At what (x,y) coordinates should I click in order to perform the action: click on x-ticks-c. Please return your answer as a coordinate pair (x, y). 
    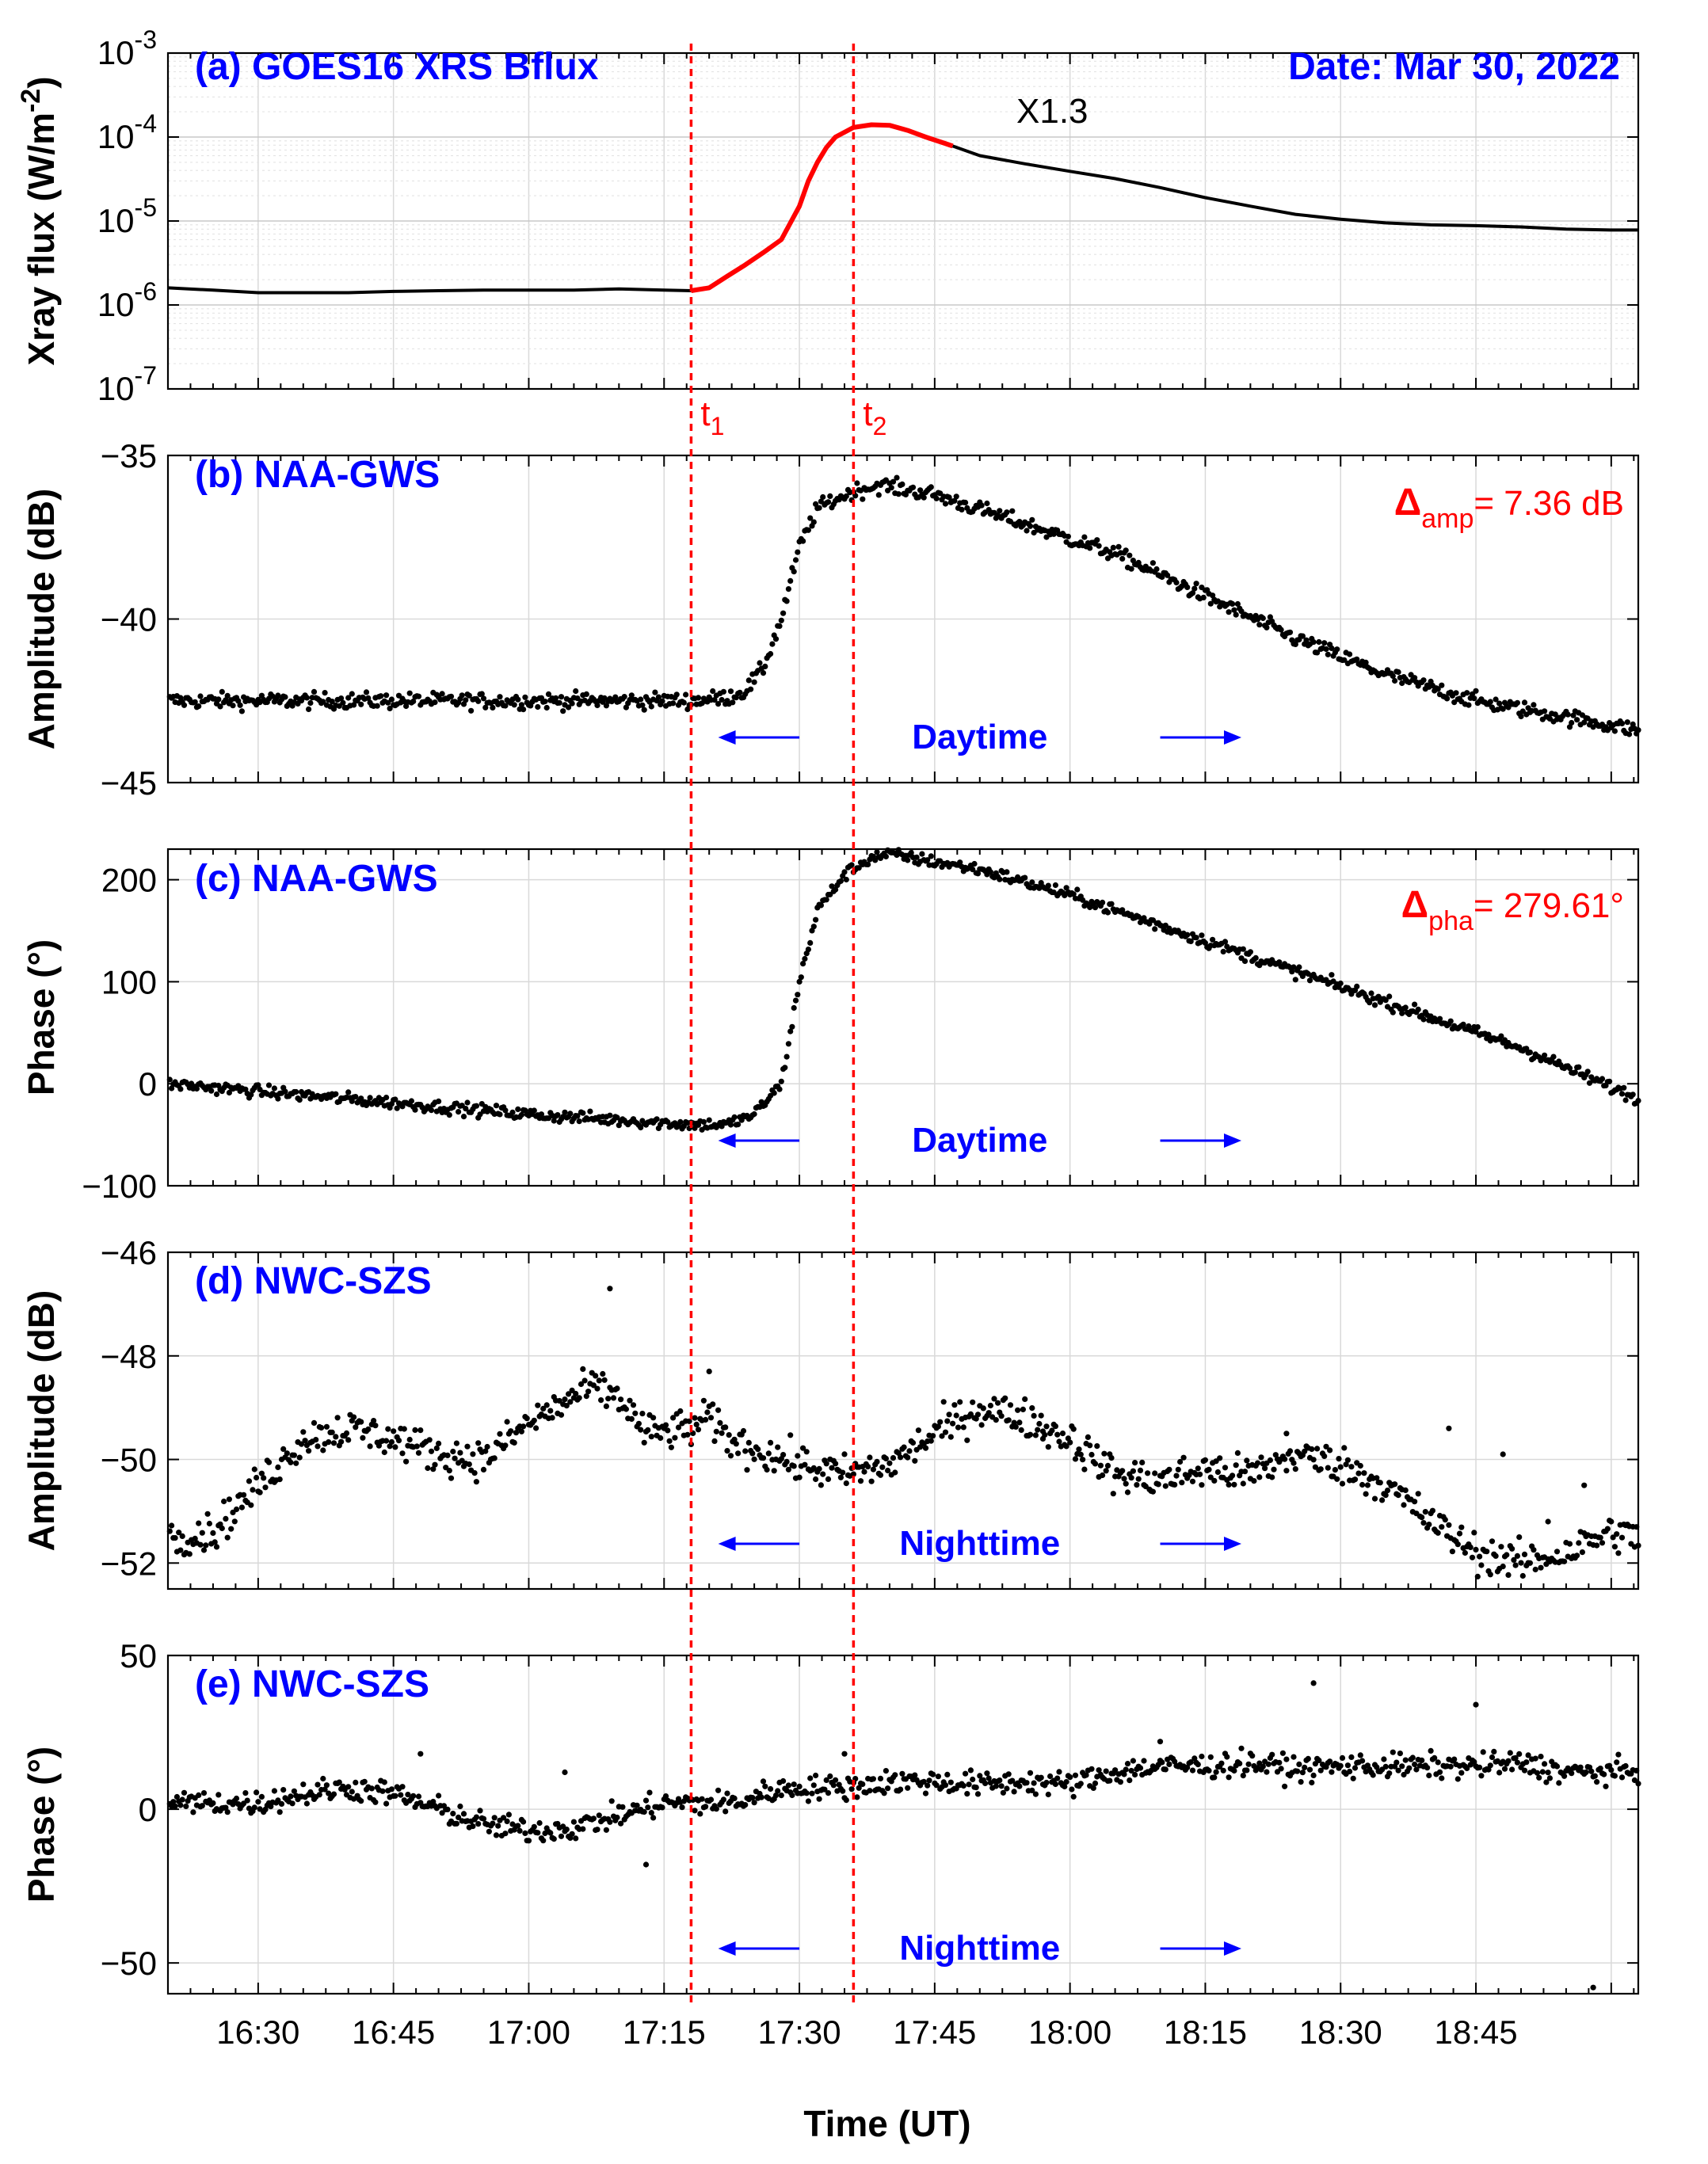
    Looking at the image, I should click on (901, 1017).